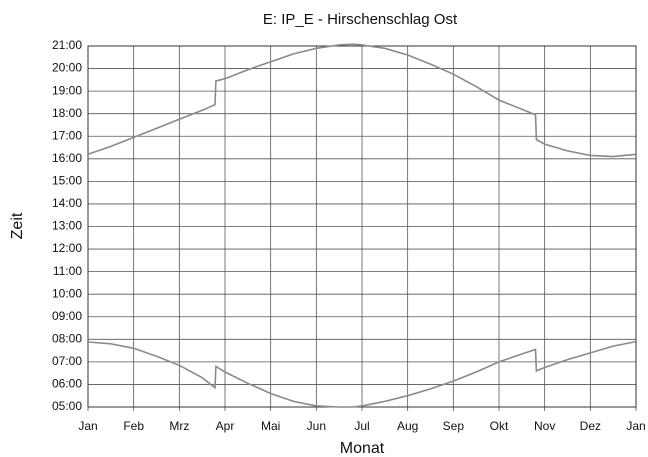  What do you see at coordinates (270, 426) in the screenshot?
I see `x-tick-label: Mai` at bounding box center [270, 426].